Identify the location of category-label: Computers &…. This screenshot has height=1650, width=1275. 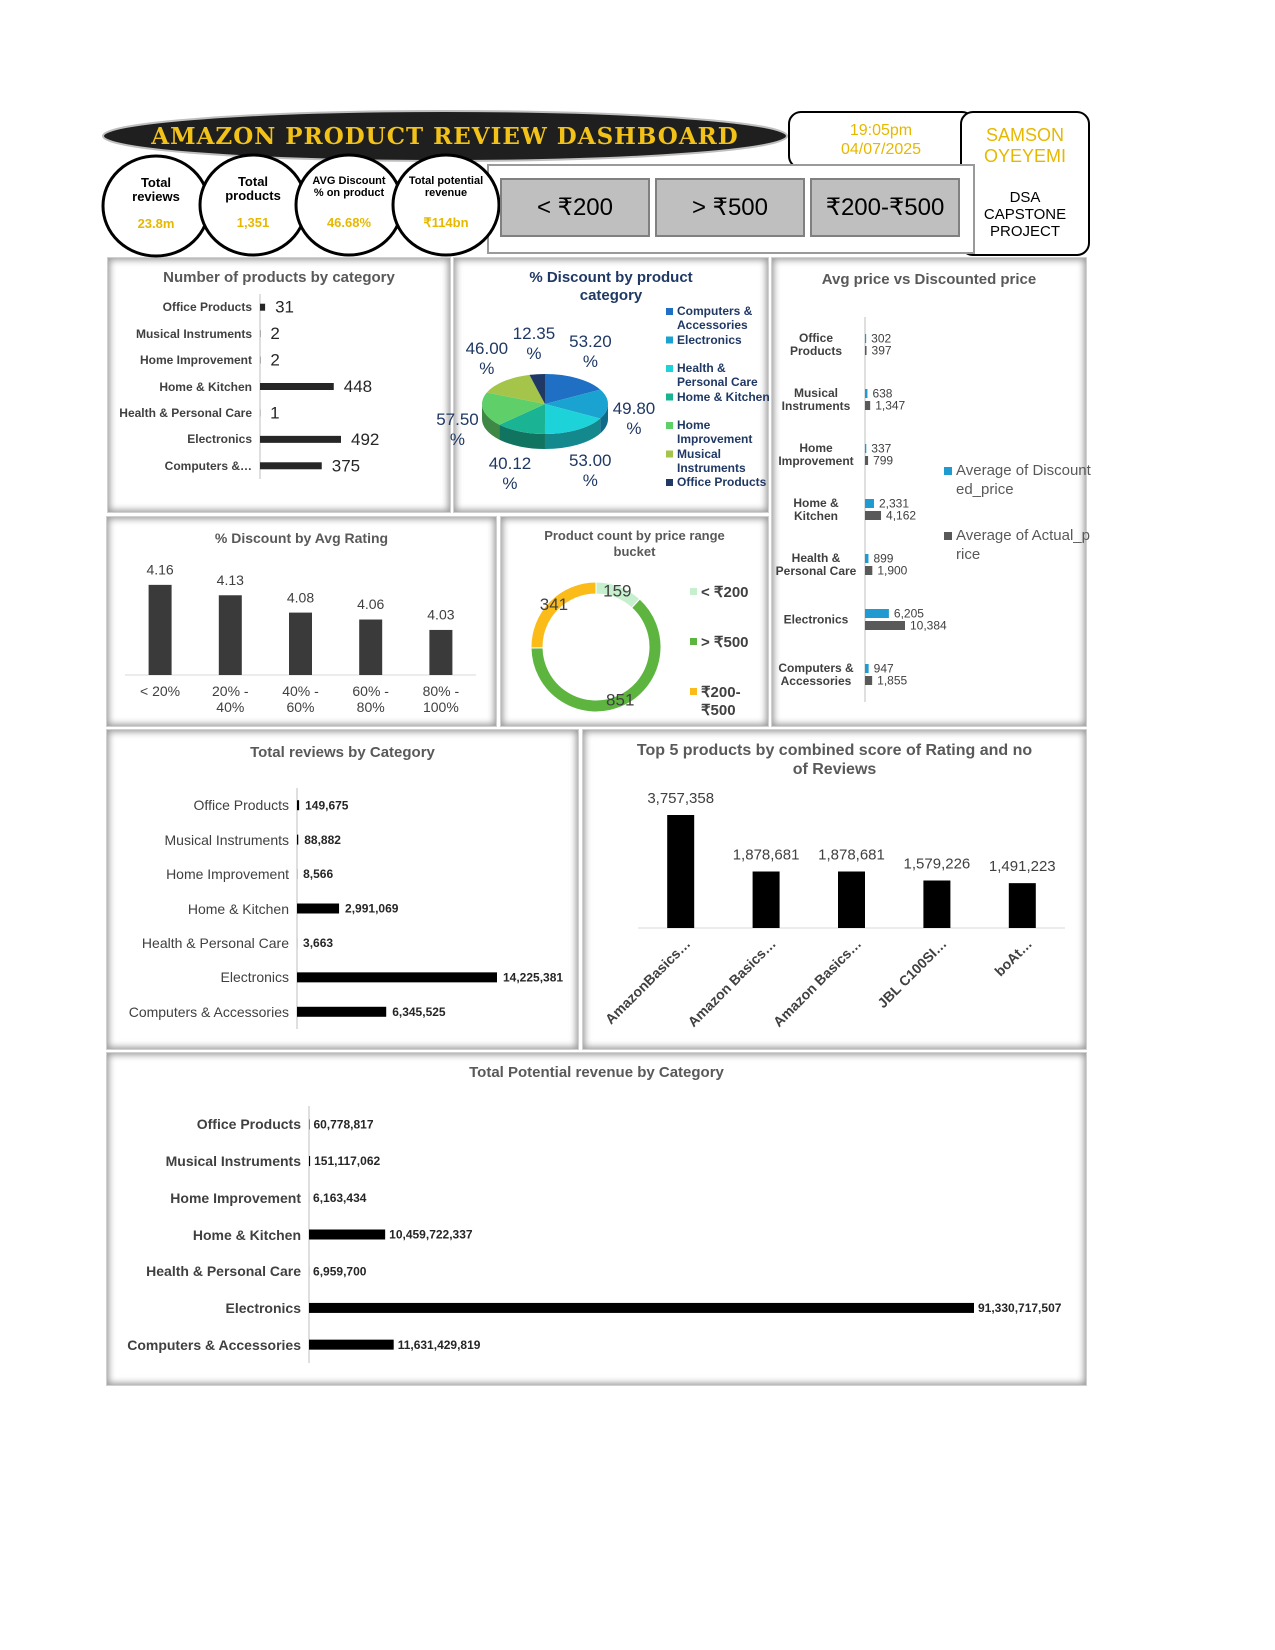
(208, 465).